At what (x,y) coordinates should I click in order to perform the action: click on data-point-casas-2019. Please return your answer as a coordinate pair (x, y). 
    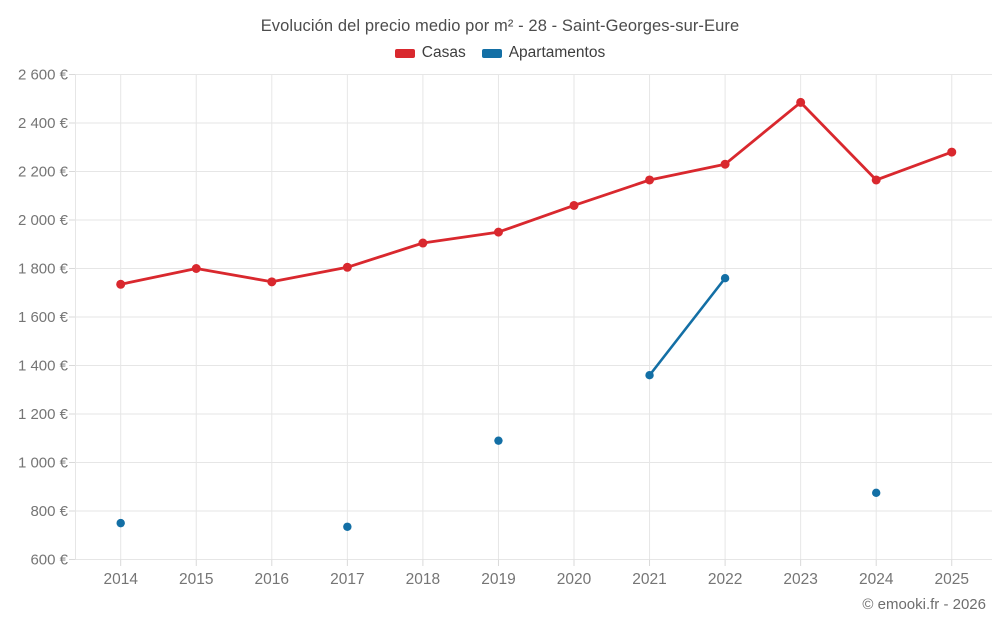
    Looking at the image, I should click on (498, 232).